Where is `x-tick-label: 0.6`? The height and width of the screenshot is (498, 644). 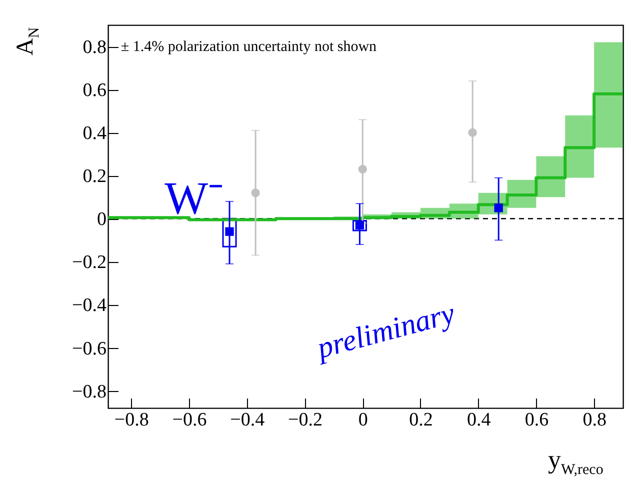
x-tick-label: 0.6 is located at coordinates (536, 420).